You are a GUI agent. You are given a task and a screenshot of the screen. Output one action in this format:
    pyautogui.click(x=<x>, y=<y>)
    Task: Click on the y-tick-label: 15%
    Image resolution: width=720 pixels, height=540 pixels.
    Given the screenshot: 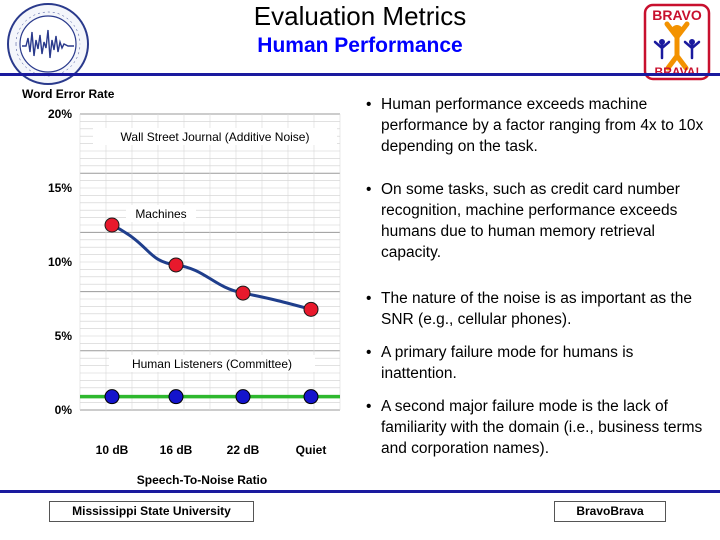 What is the action you would take?
    pyautogui.click(x=60, y=188)
    